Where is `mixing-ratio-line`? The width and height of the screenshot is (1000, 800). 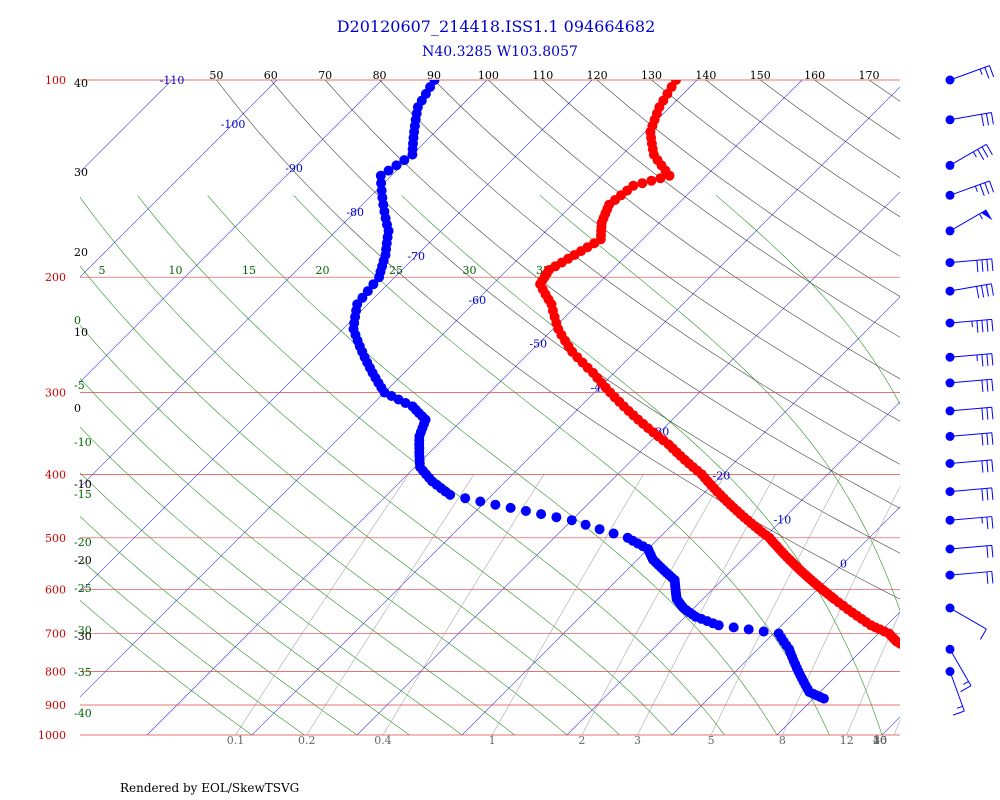
mixing-ratio-line is located at coordinates (390, 604).